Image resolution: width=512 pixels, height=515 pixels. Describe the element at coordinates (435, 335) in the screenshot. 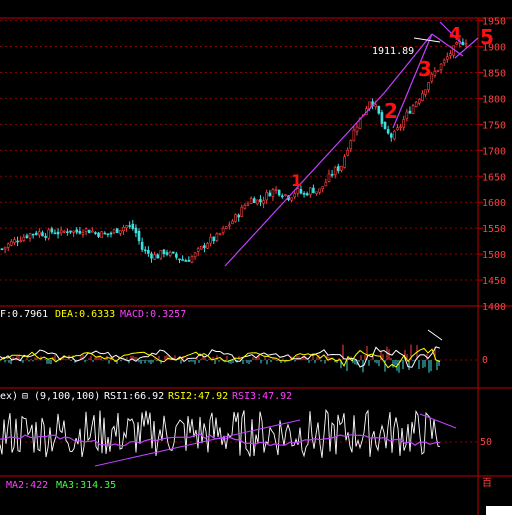

I see `macd-divergence-line` at that location.